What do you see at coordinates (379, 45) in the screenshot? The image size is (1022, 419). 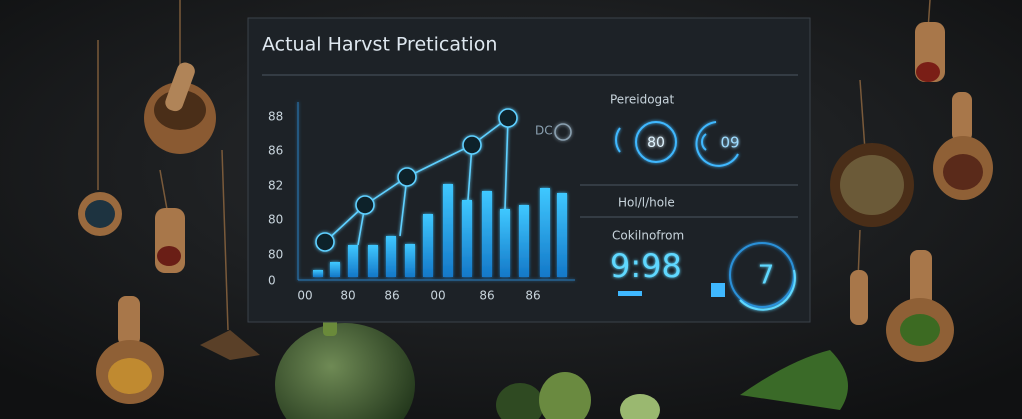 I see `screen-title: Actual Harvst Pretication` at bounding box center [379, 45].